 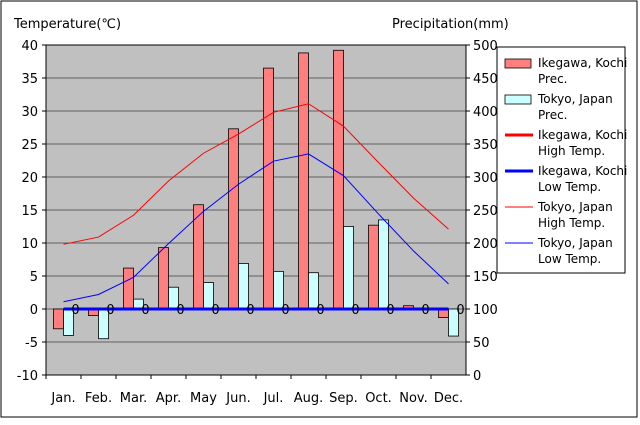 What do you see at coordinates (485, 112) in the screenshot?
I see `y-right-tick-label: 400` at bounding box center [485, 112].